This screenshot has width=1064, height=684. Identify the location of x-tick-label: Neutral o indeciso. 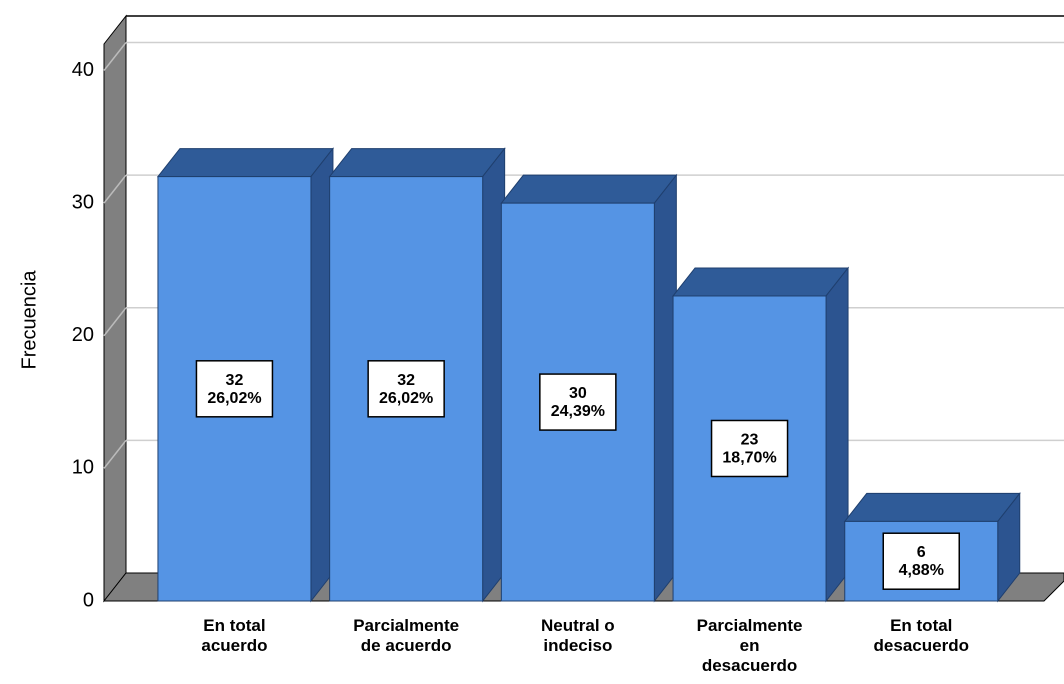
(578, 635).